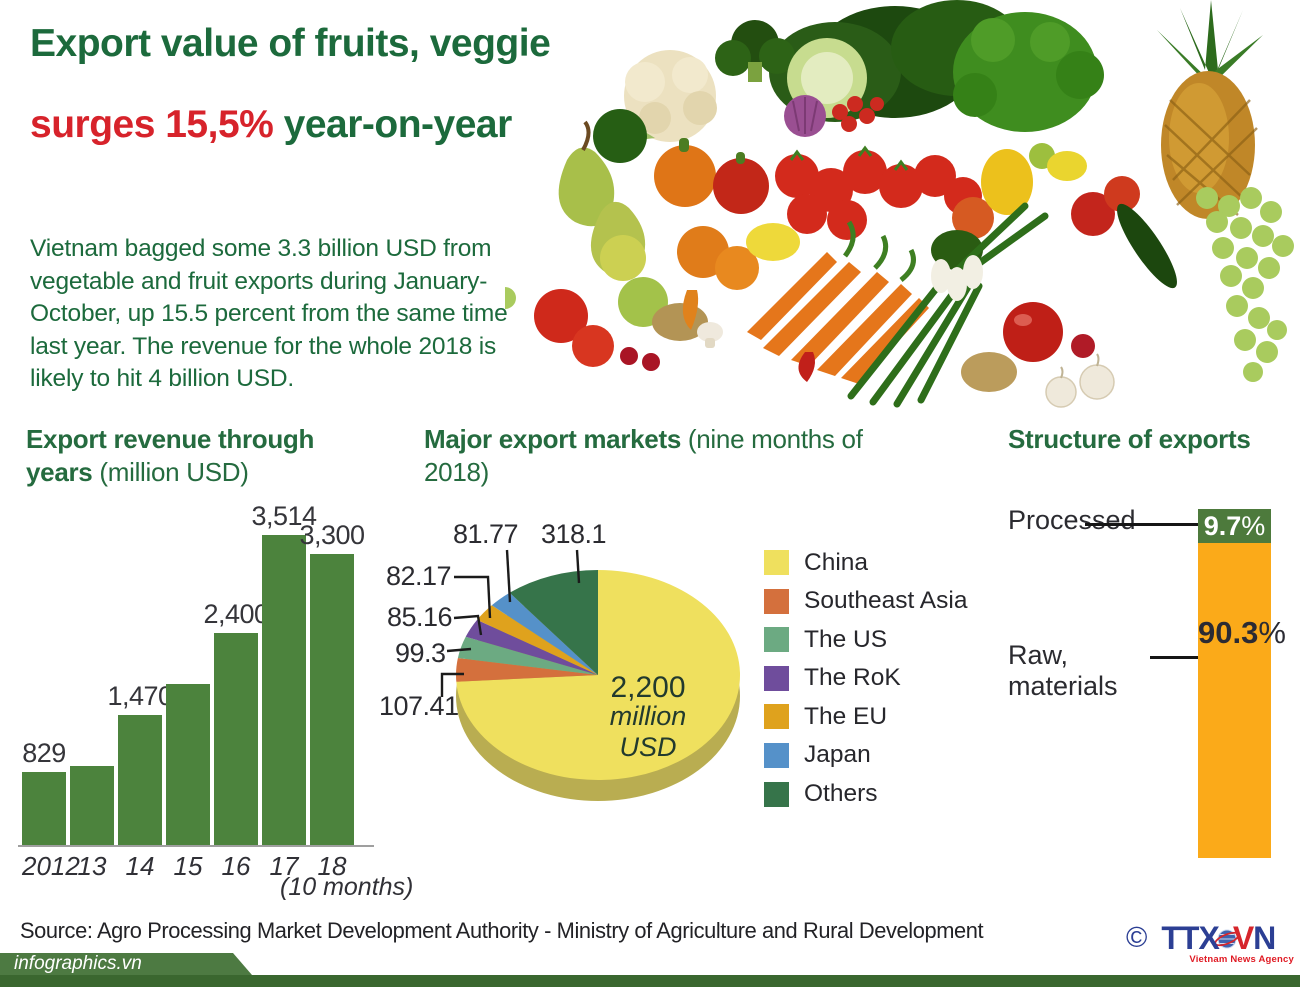  I want to click on structure-segment-value: 9.7%, so click(1234, 525).